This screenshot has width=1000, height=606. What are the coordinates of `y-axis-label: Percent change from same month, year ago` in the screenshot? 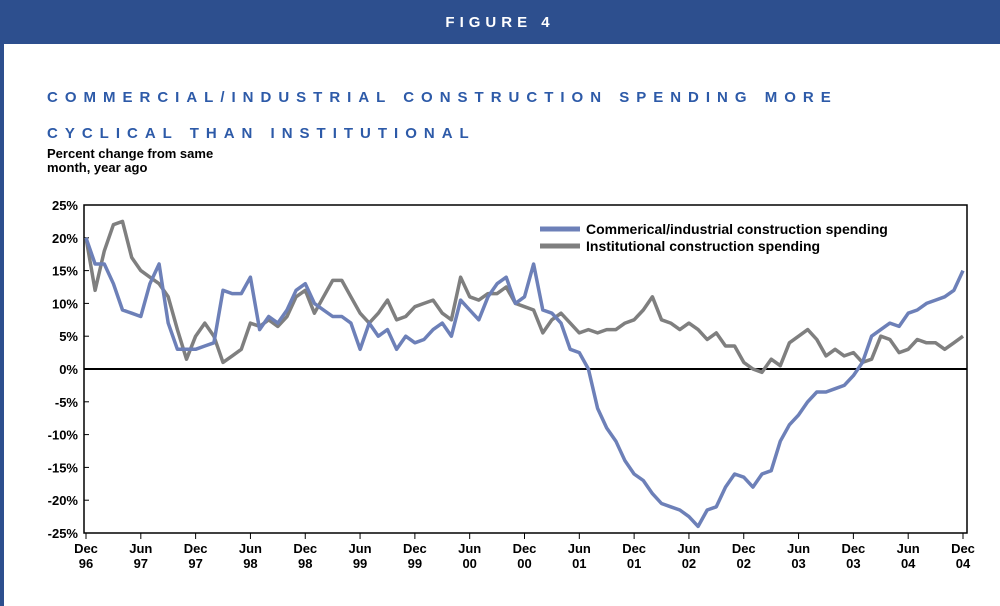 It's located at (130, 160).